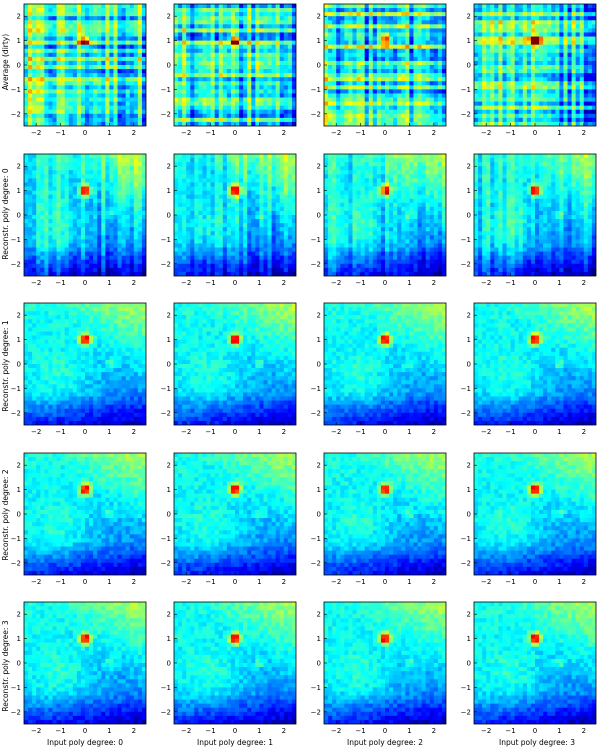 The image size is (600, 747). Describe the element at coordinates (79, 668) in the screenshot. I see `heatmap-panel-r4-c0: −2 −1 0 1 2 −2 −1 0 1 2` at that location.